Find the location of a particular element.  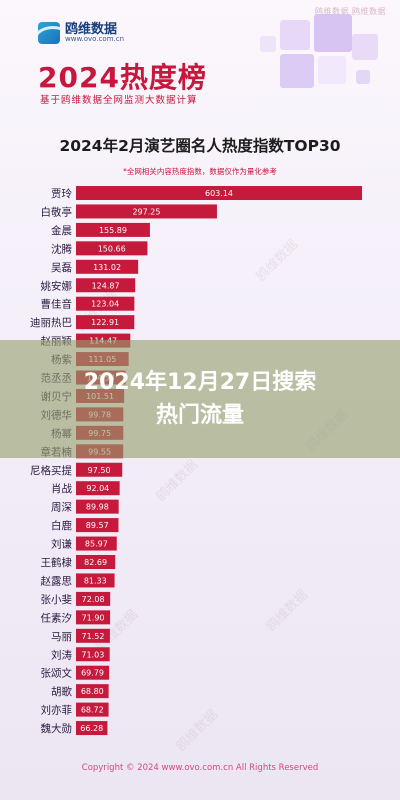

headline-line-2: 热门流量 is located at coordinates (199, 415).